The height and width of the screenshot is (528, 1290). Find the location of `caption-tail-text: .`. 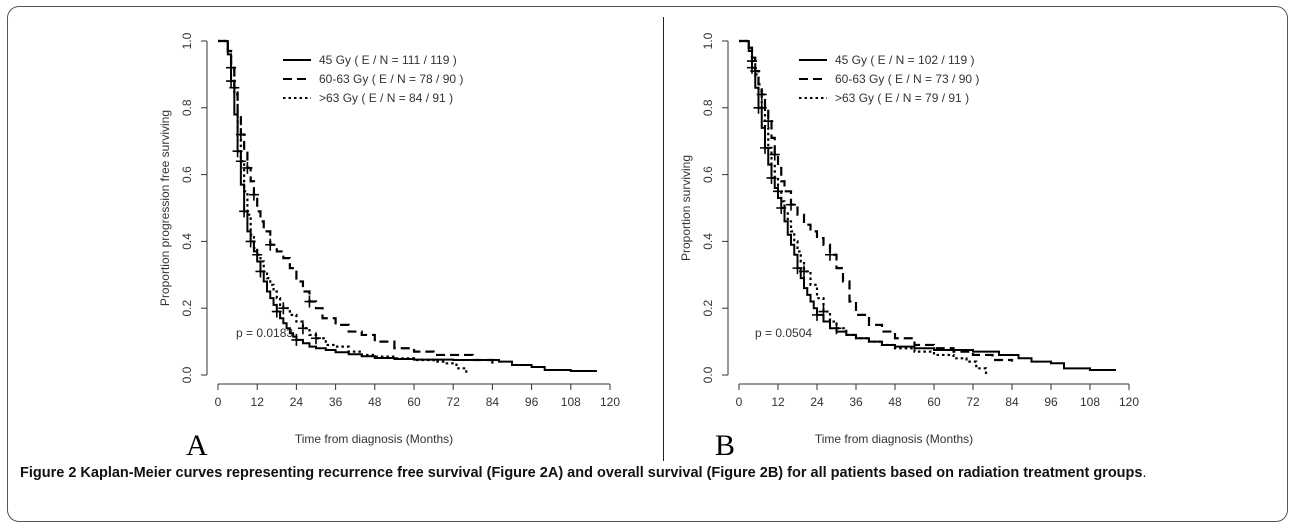

caption-tail-text: . is located at coordinates (1144, 473).